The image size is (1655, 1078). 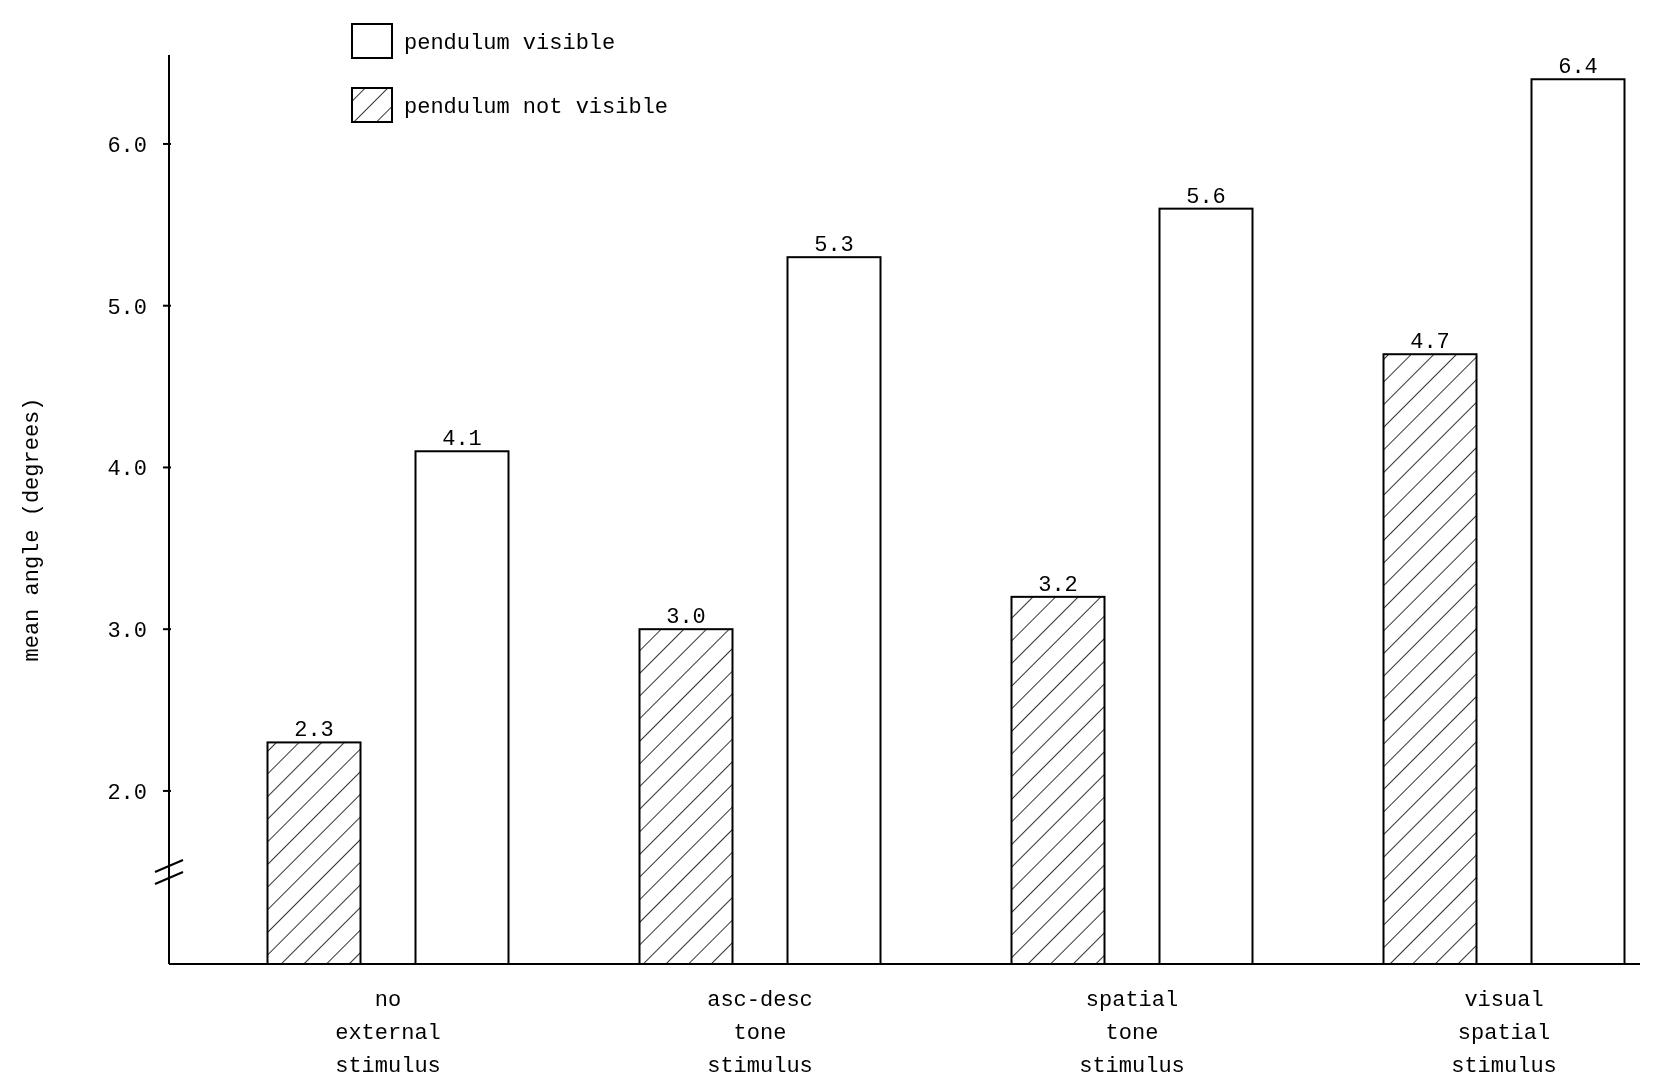 What do you see at coordinates (1504, 1033) in the screenshot?
I see `x-tick-label: visual spatial stimulus` at bounding box center [1504, 1033].